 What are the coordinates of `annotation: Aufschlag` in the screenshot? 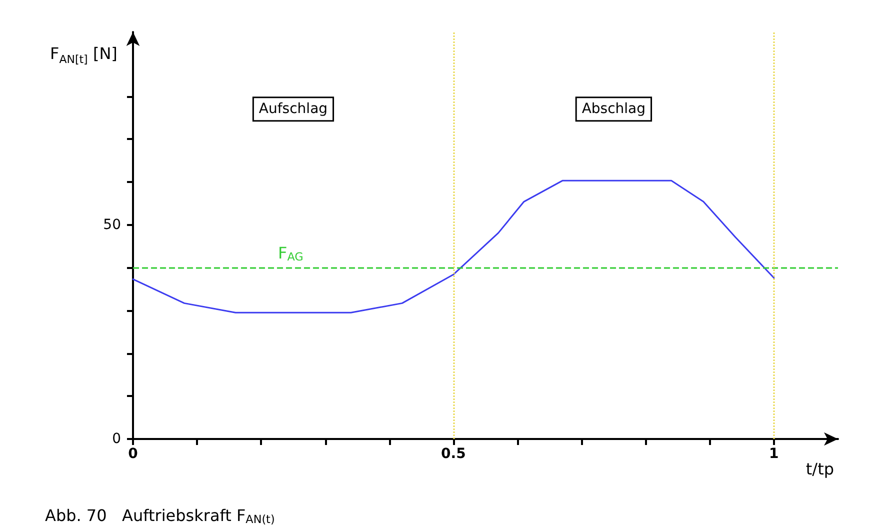 It's located at (293, 109).